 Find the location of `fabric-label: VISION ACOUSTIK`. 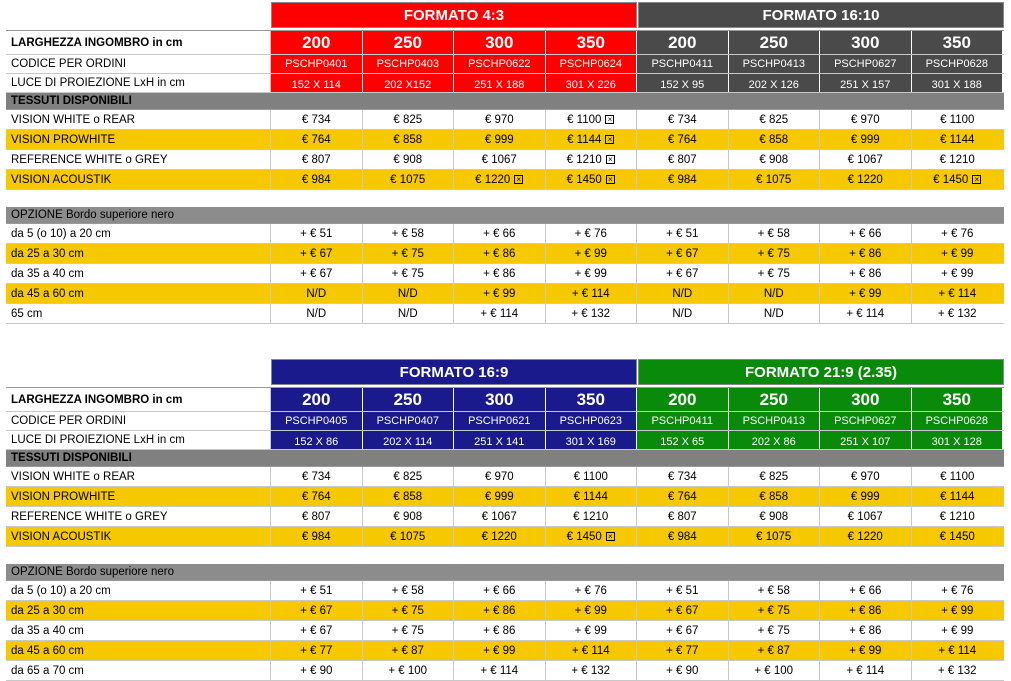

fabric-label: VISION ACOUSTIK is located at coordinates (138, 536).